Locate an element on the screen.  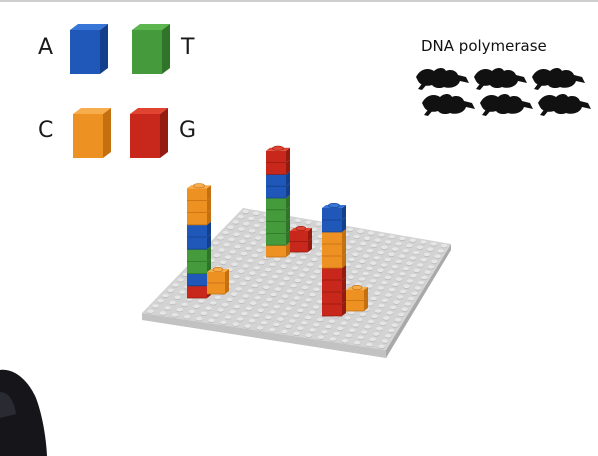
top-divider is located at coordinates (299, 1).